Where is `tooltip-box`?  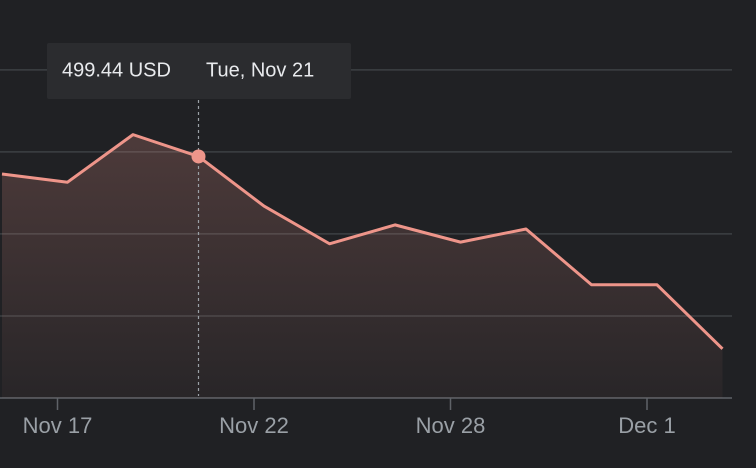
tooltip-box is located at coordinates (199, 71).